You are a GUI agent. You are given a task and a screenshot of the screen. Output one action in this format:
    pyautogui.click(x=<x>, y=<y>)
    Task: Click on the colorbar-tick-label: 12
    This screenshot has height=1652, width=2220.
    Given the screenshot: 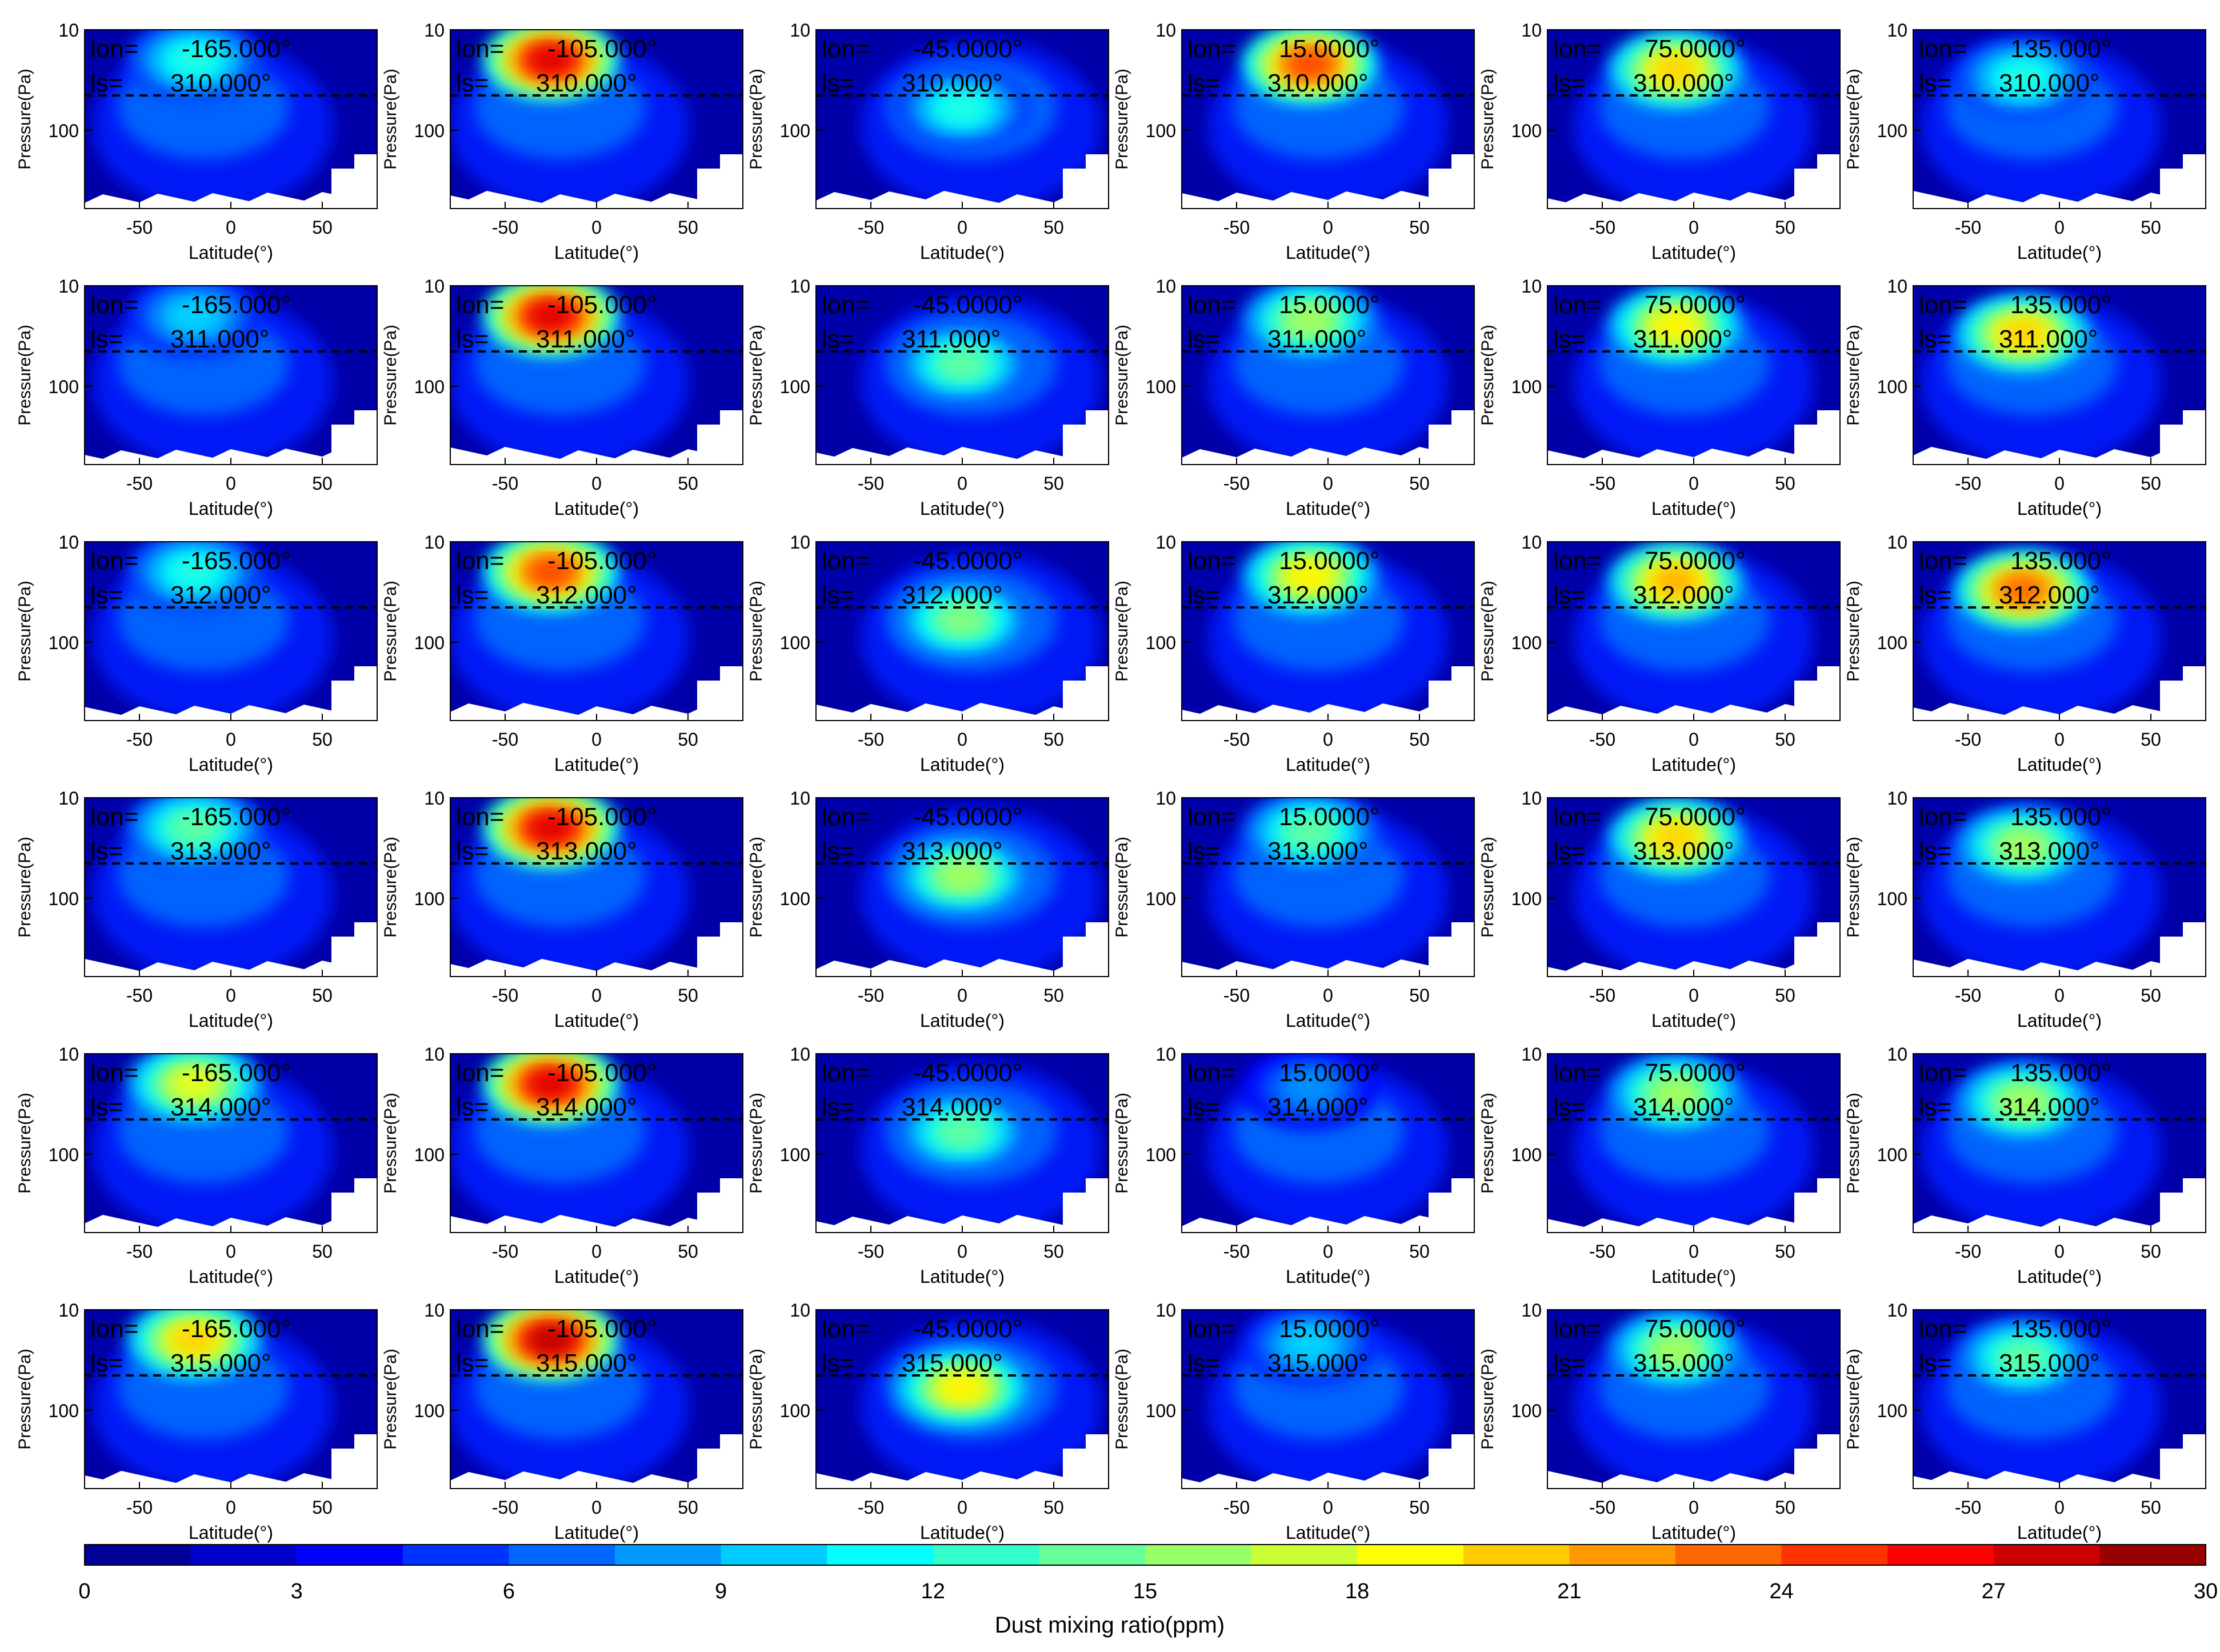 What is the action you would take?
    pyautogui.click(x=933, y=1591)
    